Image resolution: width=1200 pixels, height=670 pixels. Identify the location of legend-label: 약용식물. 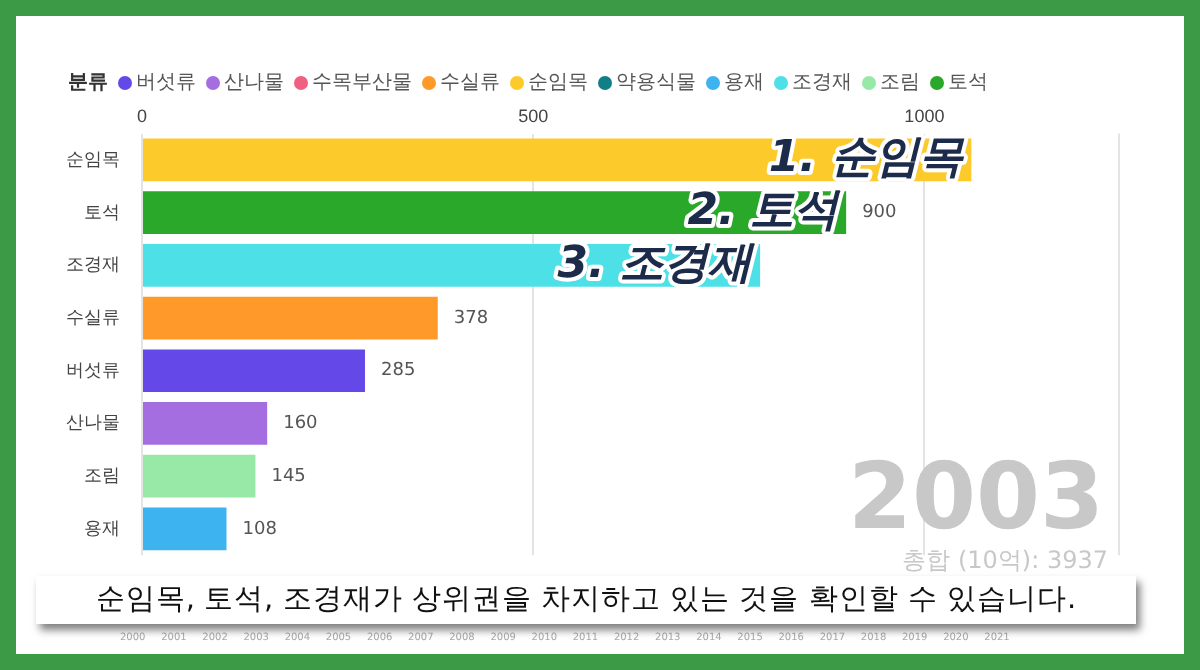
(656, 83).